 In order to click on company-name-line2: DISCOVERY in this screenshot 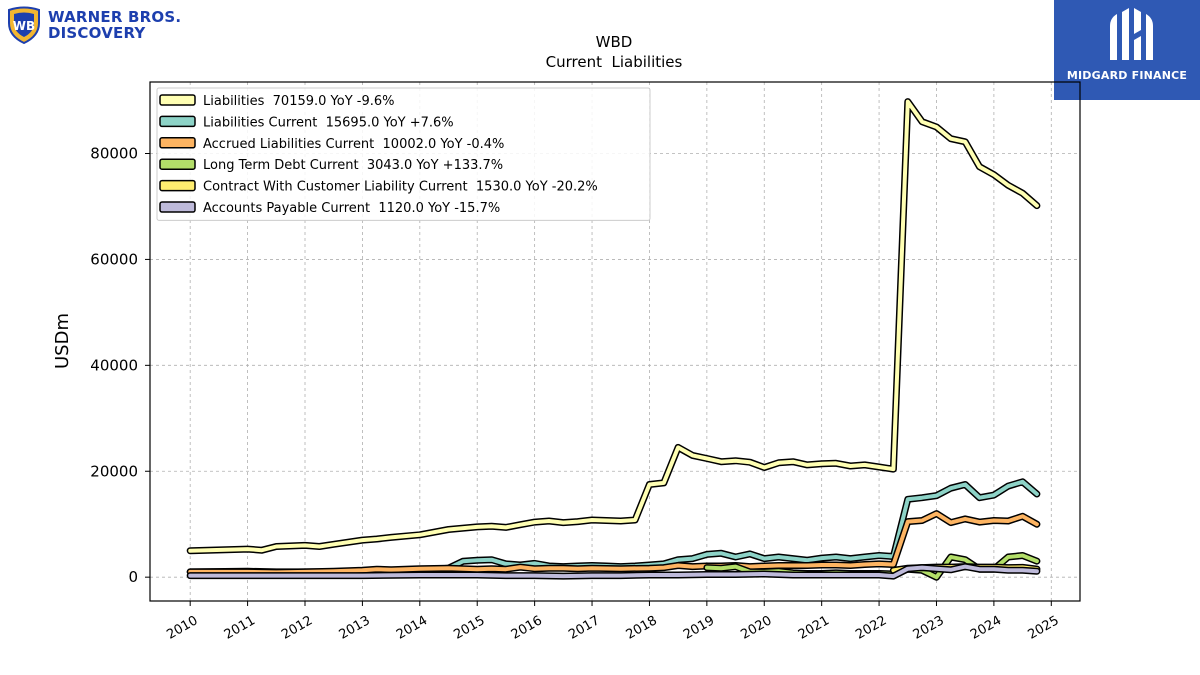, I will do `click(97, 33)`.